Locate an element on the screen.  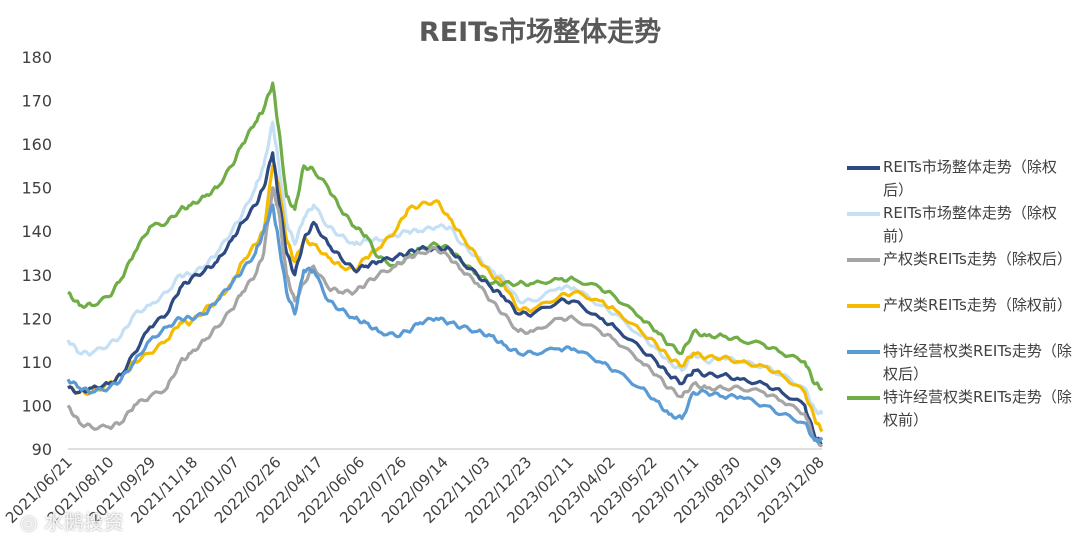
legend-label: 产权类REITs走势（除权前） is located at coordinates (977, 305).